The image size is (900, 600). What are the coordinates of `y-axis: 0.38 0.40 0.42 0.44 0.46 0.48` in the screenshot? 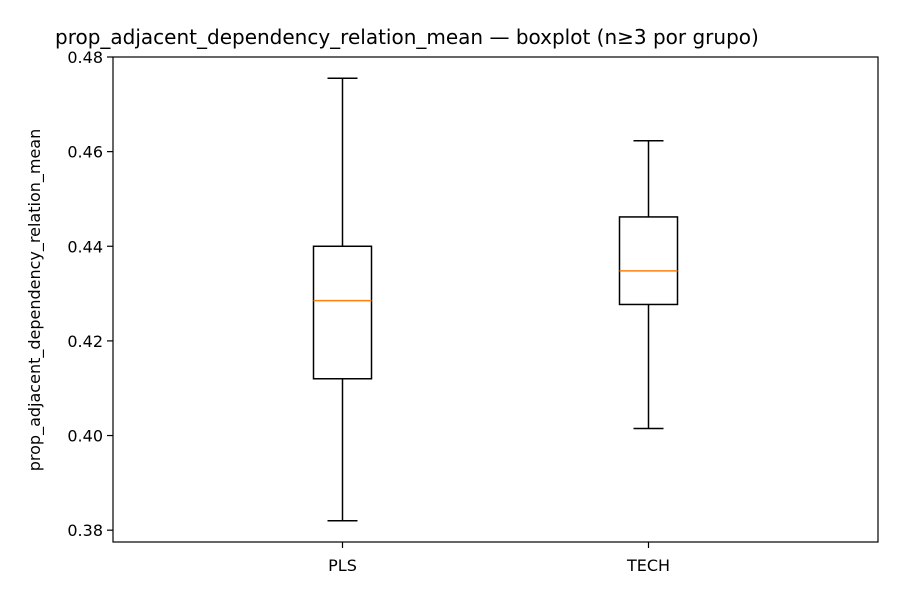 It's located at (90, 294).